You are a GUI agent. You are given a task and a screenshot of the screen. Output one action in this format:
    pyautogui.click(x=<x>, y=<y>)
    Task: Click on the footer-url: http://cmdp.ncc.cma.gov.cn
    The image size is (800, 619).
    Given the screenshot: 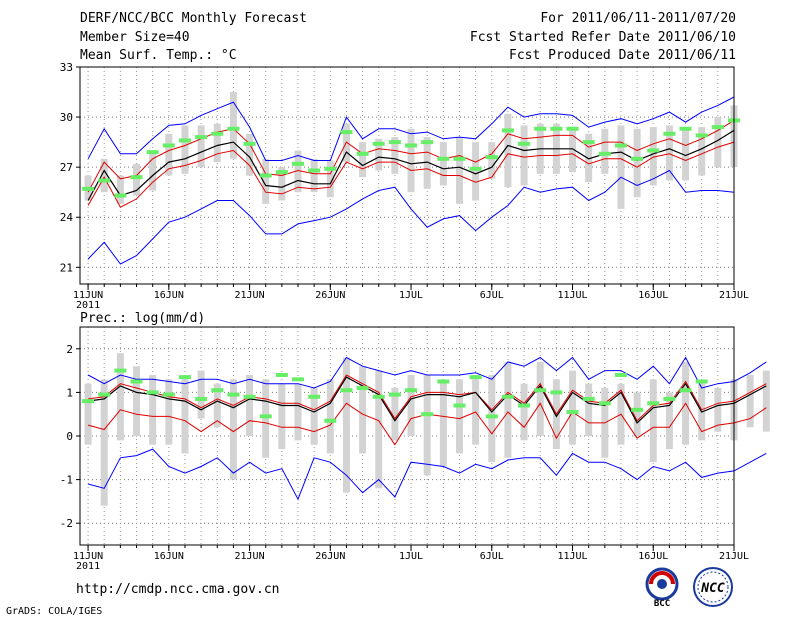 What is the action you would take?
    pyautogui.click(x=178, y=589)
    